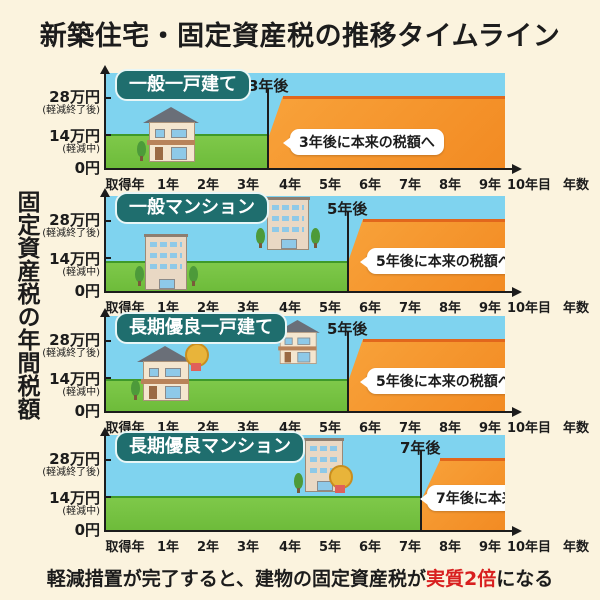 This screenshot has width=600, height=600. I want to click on category-badge: 一般マンション, so click(192, 208).